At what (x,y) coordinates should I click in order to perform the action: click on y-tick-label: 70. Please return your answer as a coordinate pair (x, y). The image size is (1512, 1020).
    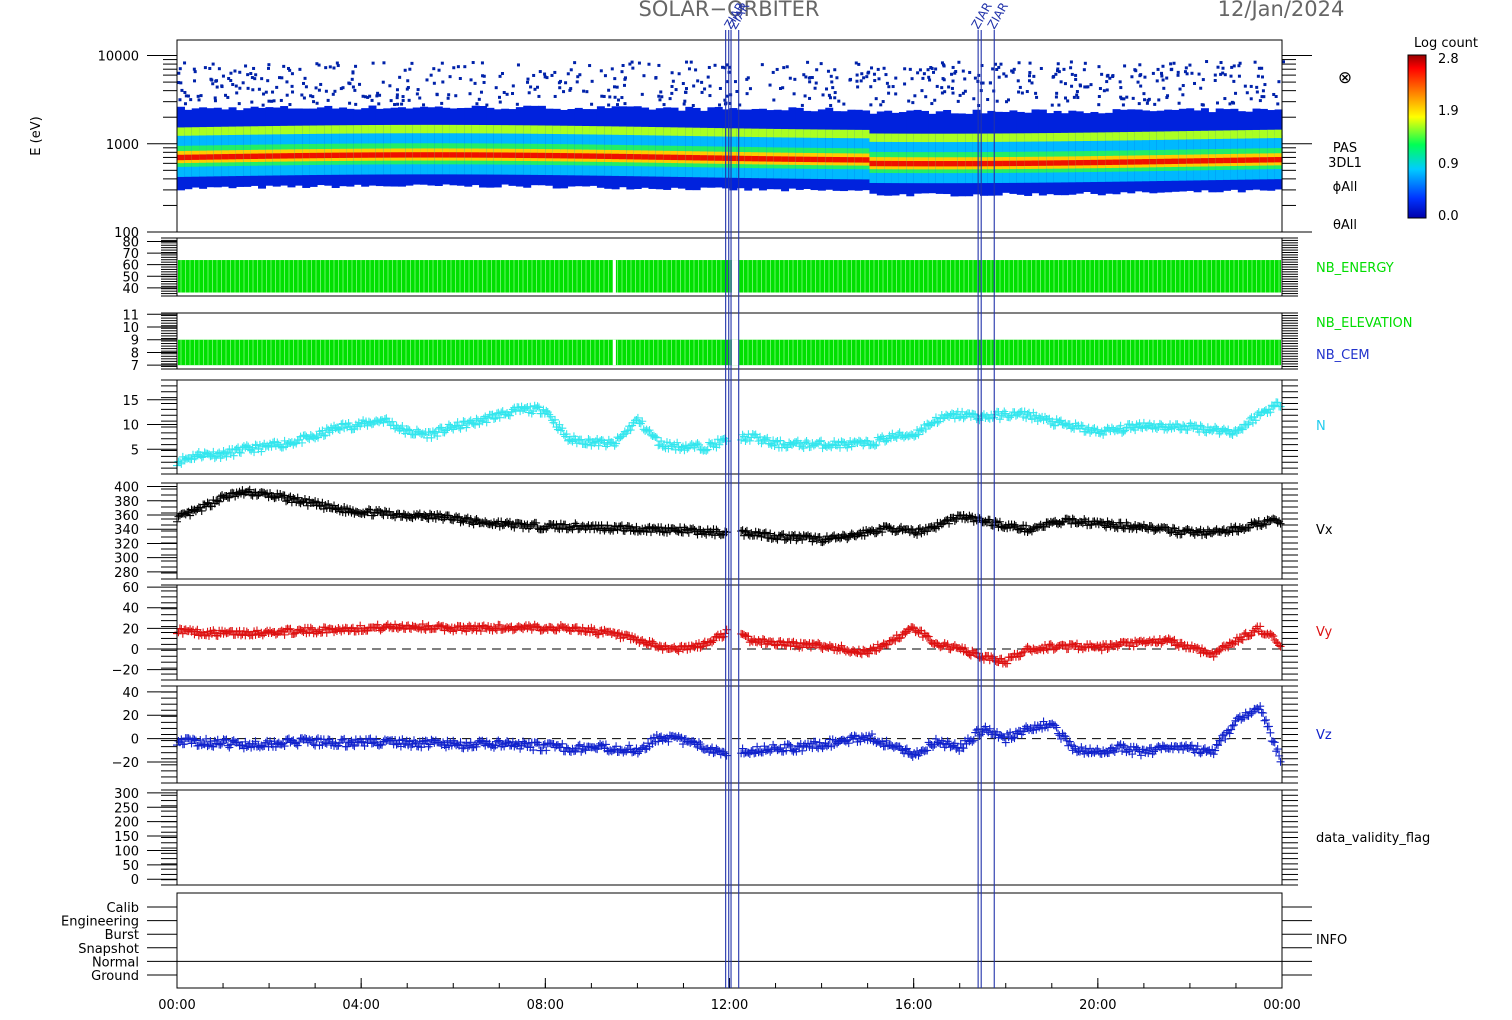
    Looking at the image, I should click on (130, 254).